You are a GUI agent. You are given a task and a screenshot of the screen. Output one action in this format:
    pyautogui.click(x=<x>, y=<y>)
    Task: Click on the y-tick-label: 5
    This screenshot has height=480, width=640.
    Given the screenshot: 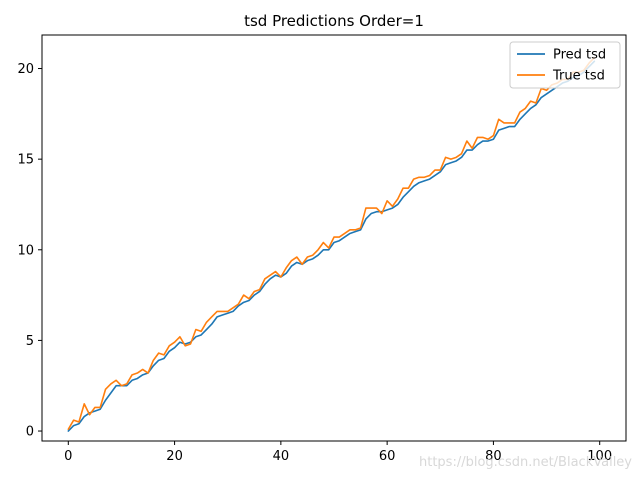 What is the action you would take?
    pyautogui.click(x=30, y=341)
    